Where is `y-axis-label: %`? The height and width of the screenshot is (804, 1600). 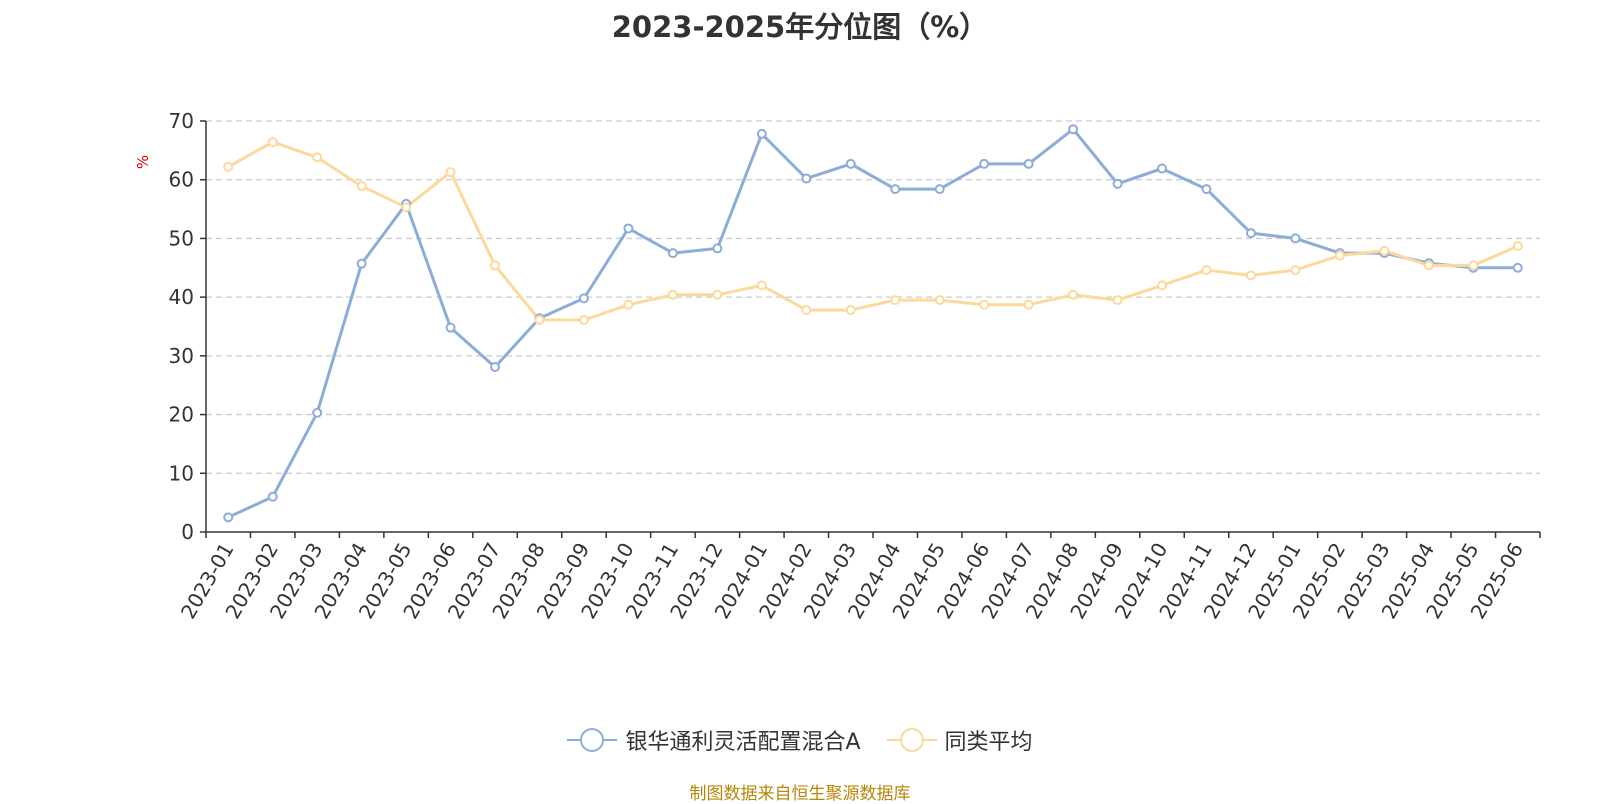
y-axis-label: % is located at coordinates (143, 162).